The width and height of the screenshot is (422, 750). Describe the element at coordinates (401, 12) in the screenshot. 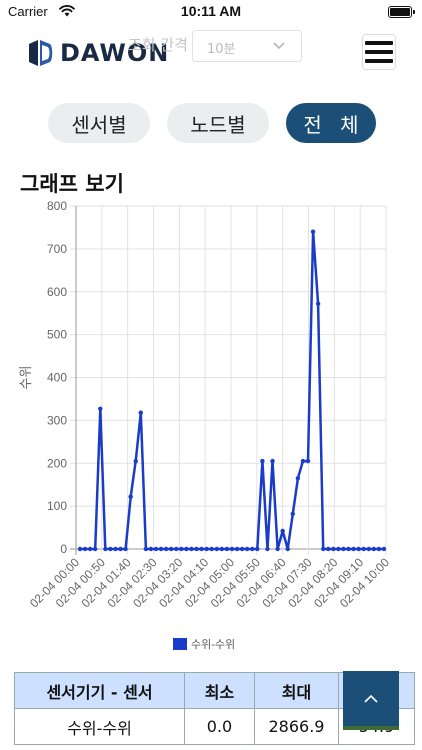

I see `battery-icon` at that location.